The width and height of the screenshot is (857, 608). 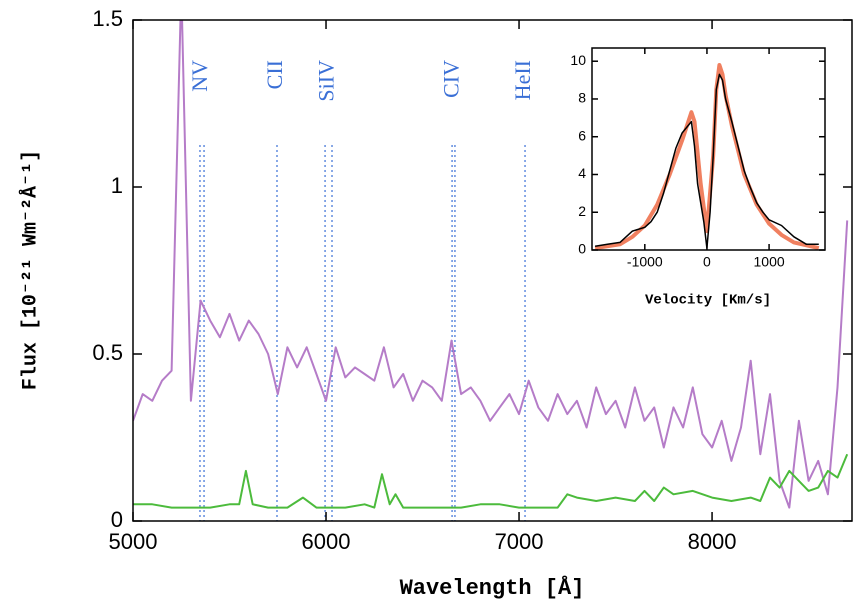 I want to click on annotation-label: HeII, so click(x=522, y=80).